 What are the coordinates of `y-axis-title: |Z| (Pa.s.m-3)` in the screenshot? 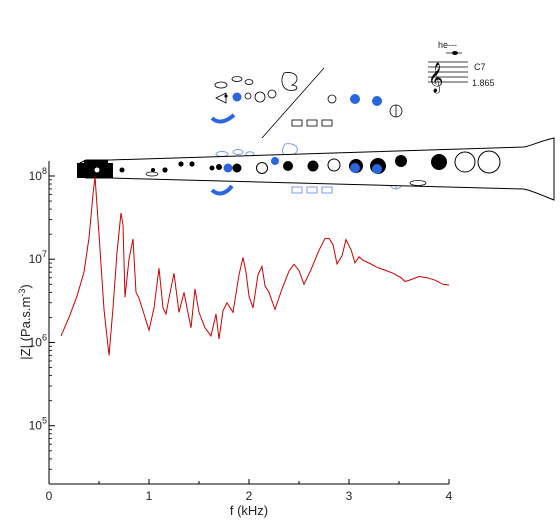 It's located at (25, 321).